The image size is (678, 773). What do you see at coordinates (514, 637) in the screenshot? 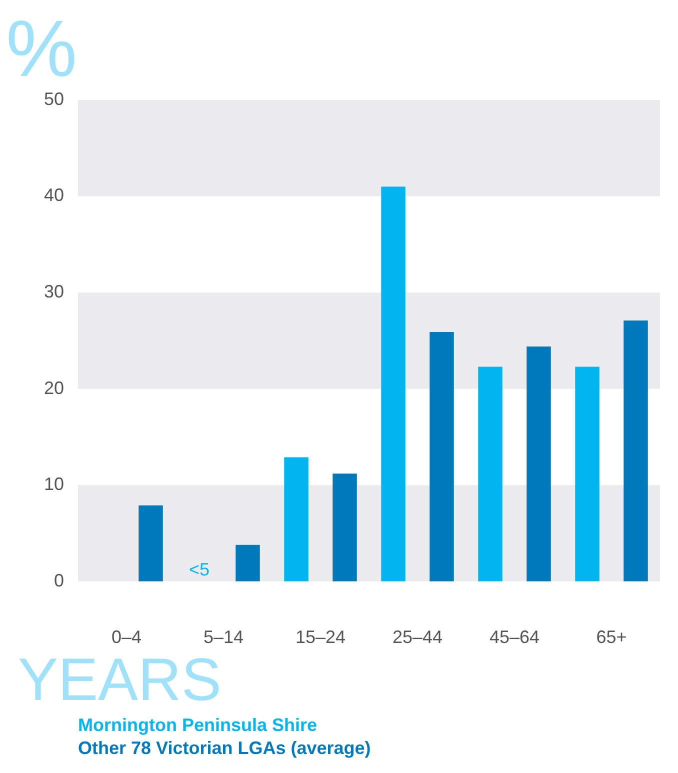
I see `x-tick-label: 45–64` at bounding box center [514, 637].